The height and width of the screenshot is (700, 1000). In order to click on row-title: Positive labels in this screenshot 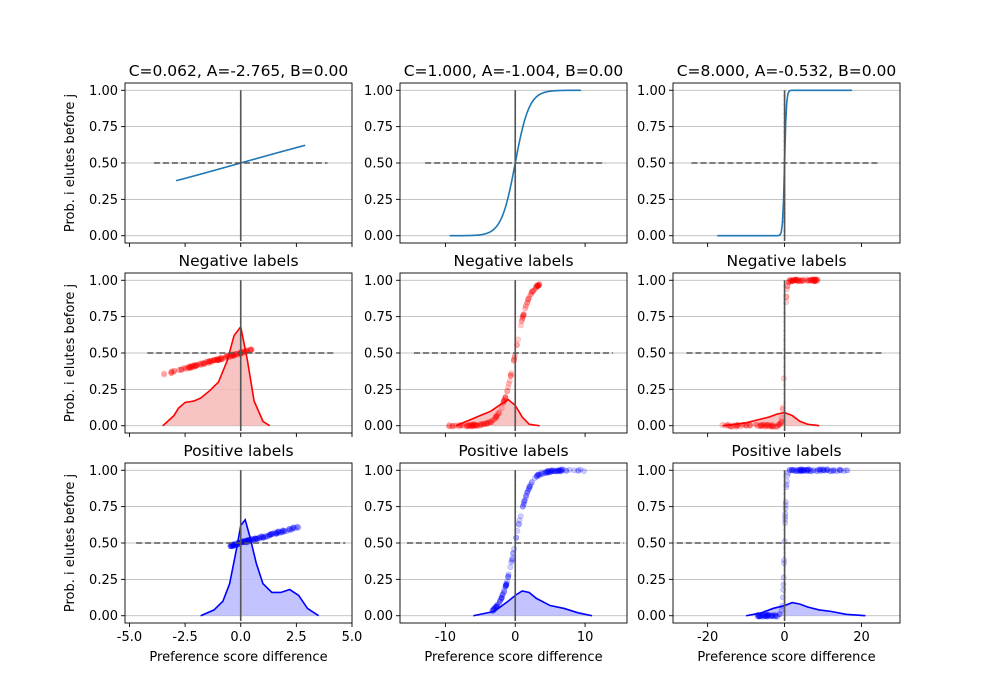, I will do `click(786, 451)`.